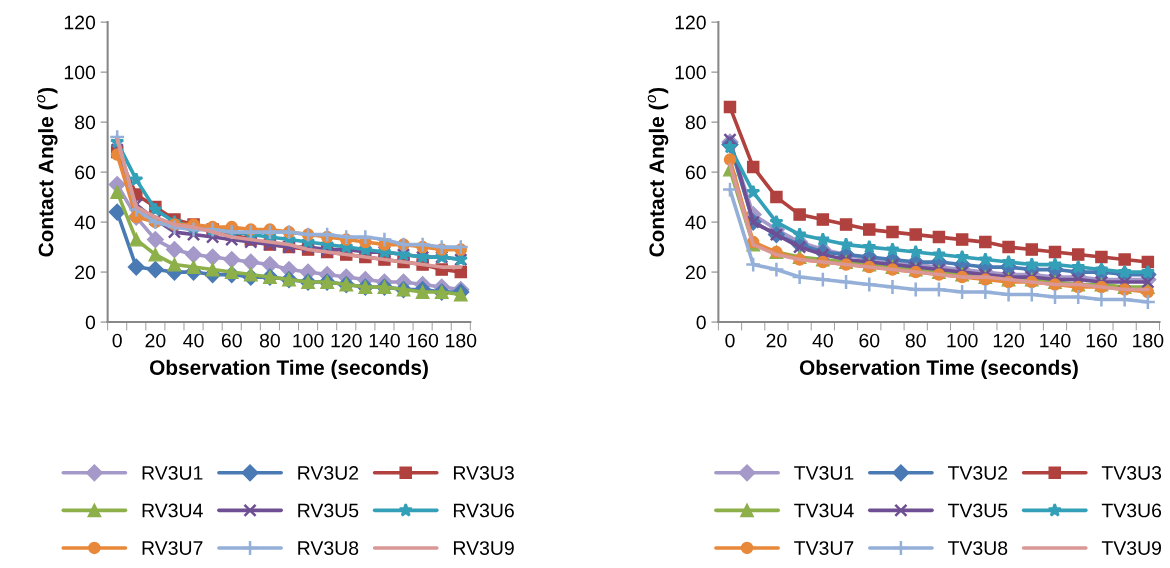 Image resolution: width=1170 pixels, height=568 pixels. Describe the element at coordinates (977, 510) in the screenshot. I see `legend-label: TV3U5` at that location.